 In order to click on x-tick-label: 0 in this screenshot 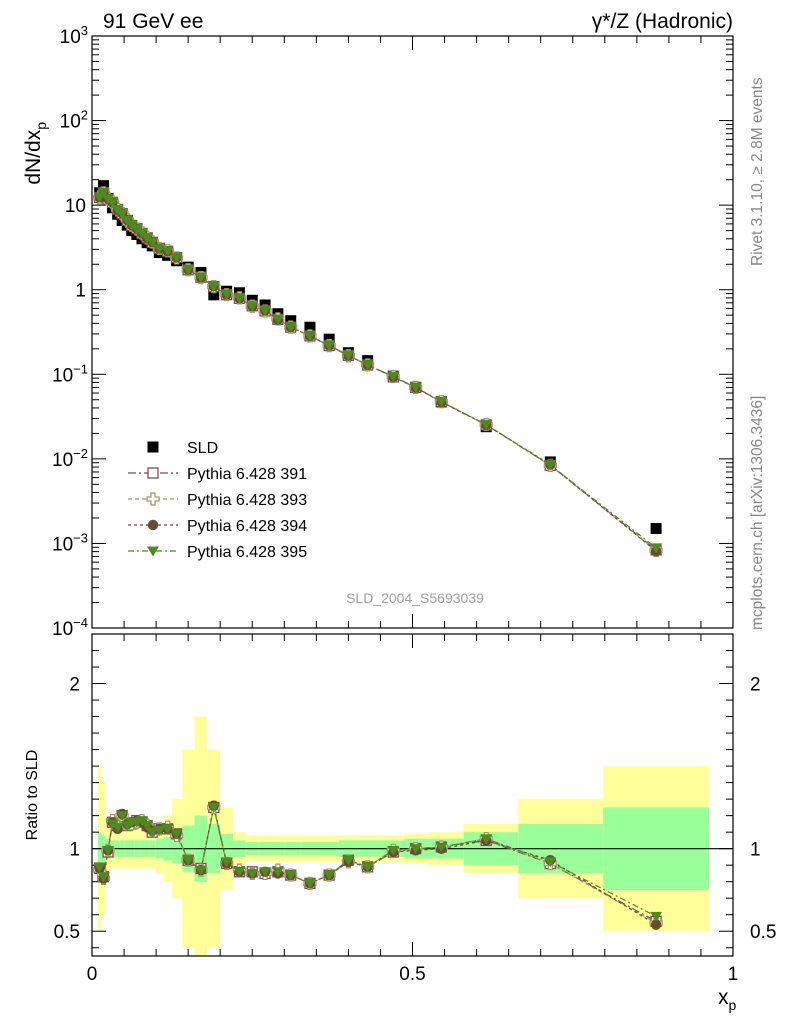, I will do `click(92, 974)`.